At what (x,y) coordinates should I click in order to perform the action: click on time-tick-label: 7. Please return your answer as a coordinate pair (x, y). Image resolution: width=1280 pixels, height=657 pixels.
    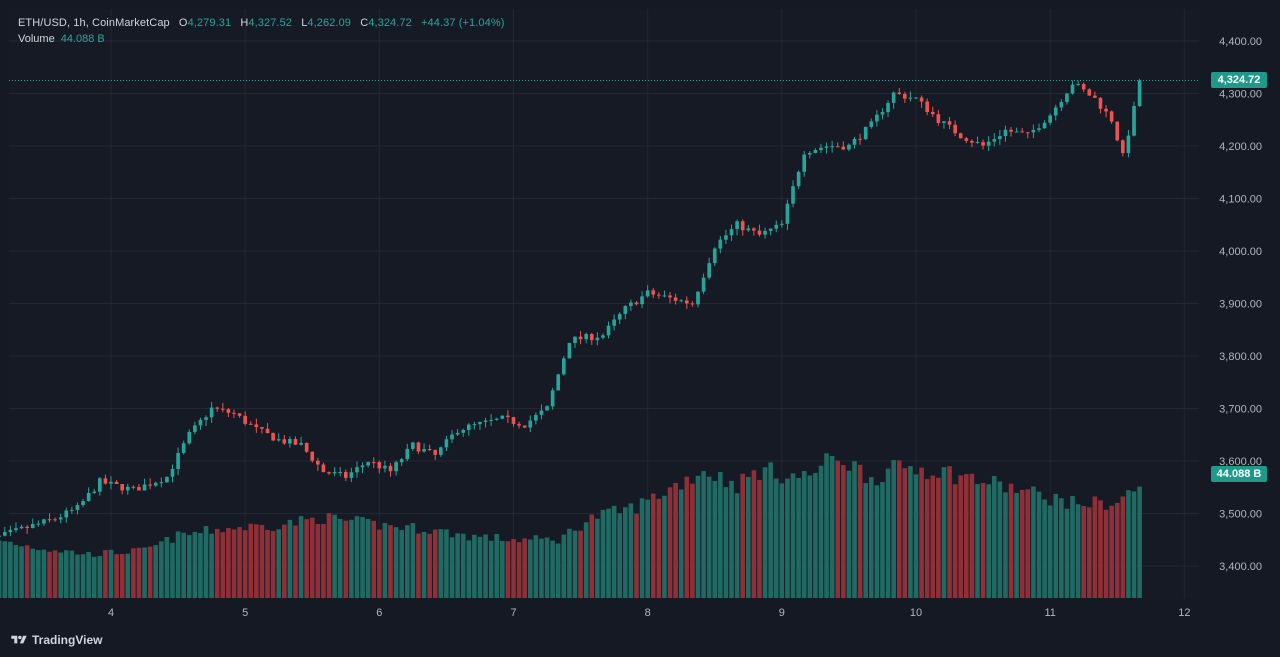
    Looking at the image, I should click on (513, 613).